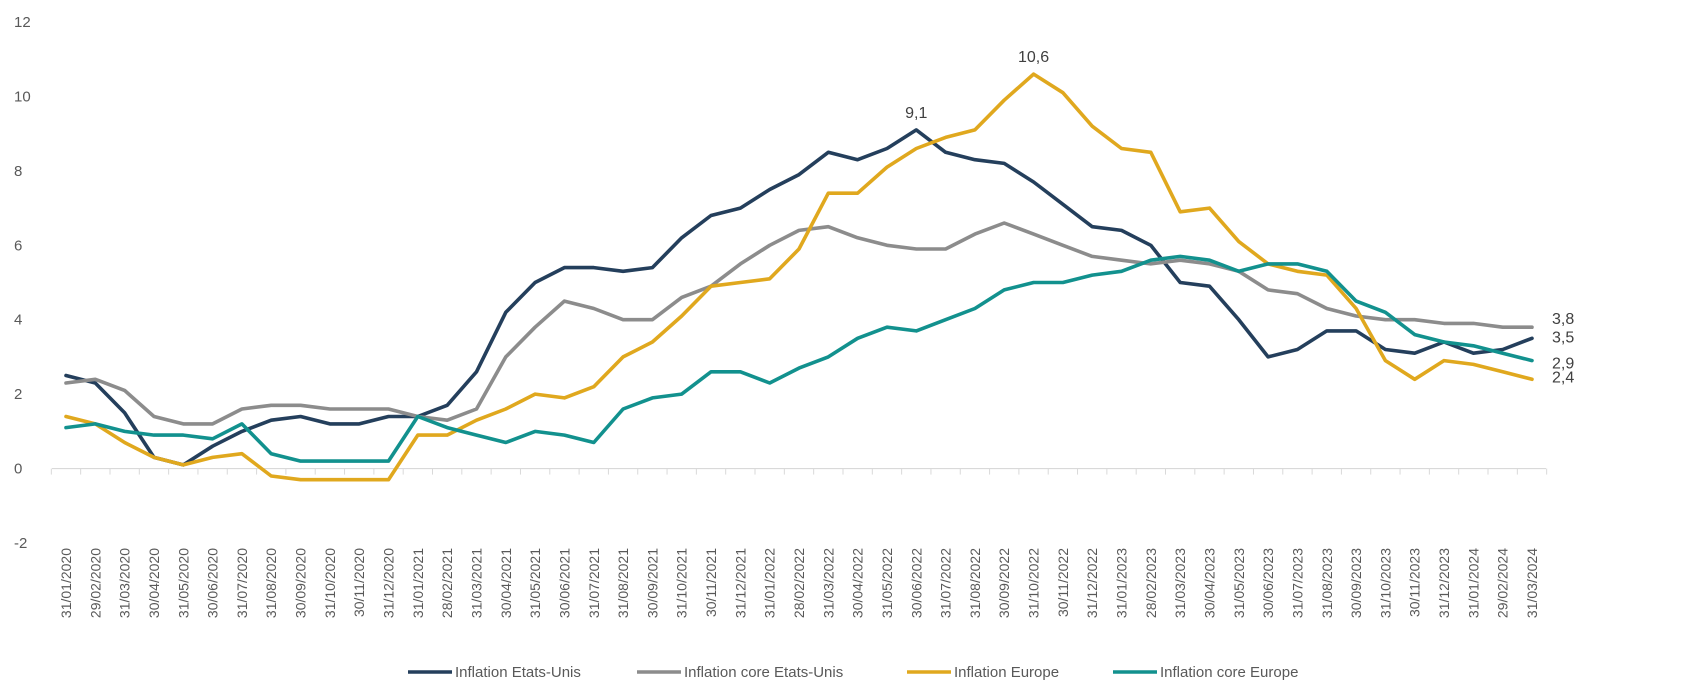 This screenshot has height=700, width=1707. What do you see at coordinates (330, 583) in the screenshot?
I see `x-tick-label: 31/10/2020` at bounding box center [330, 583].